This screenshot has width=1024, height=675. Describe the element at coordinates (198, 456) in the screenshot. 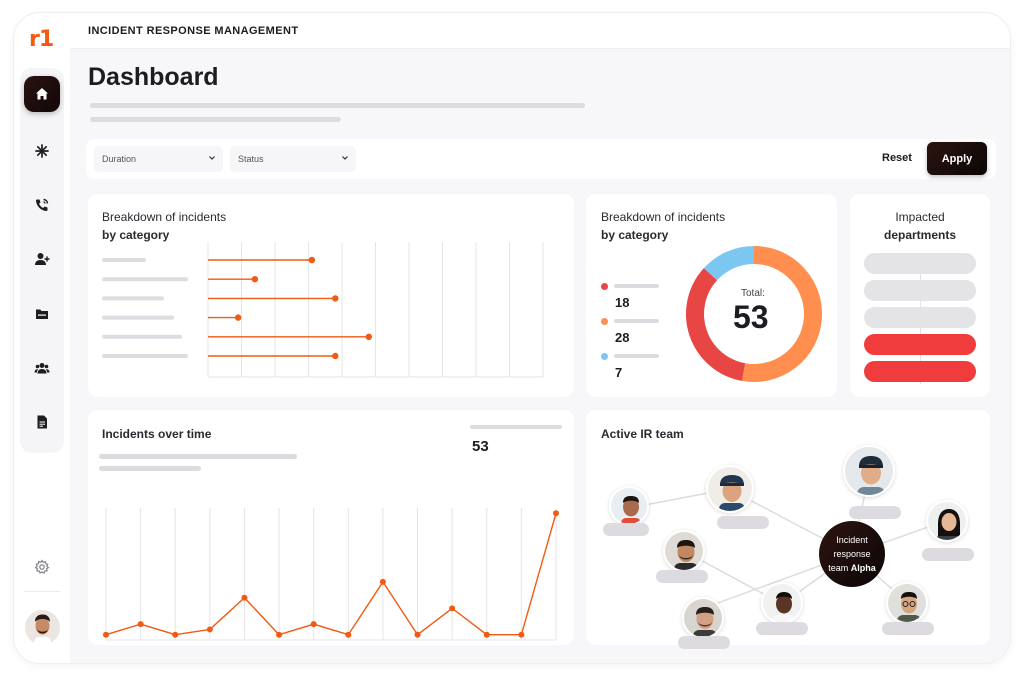

I see `caption-placeholder` at that location.